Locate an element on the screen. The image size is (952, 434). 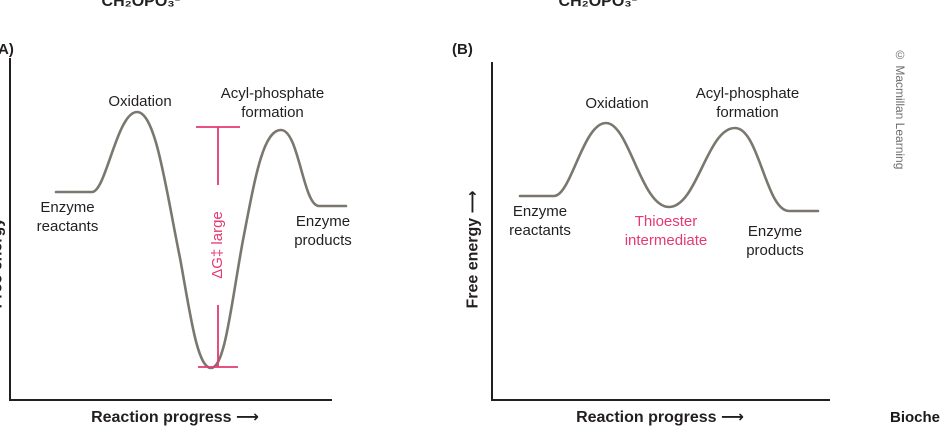
panel-b-acyl-phosphate-label: Acyl-phosphate formation is located at coordinates (747, 103).